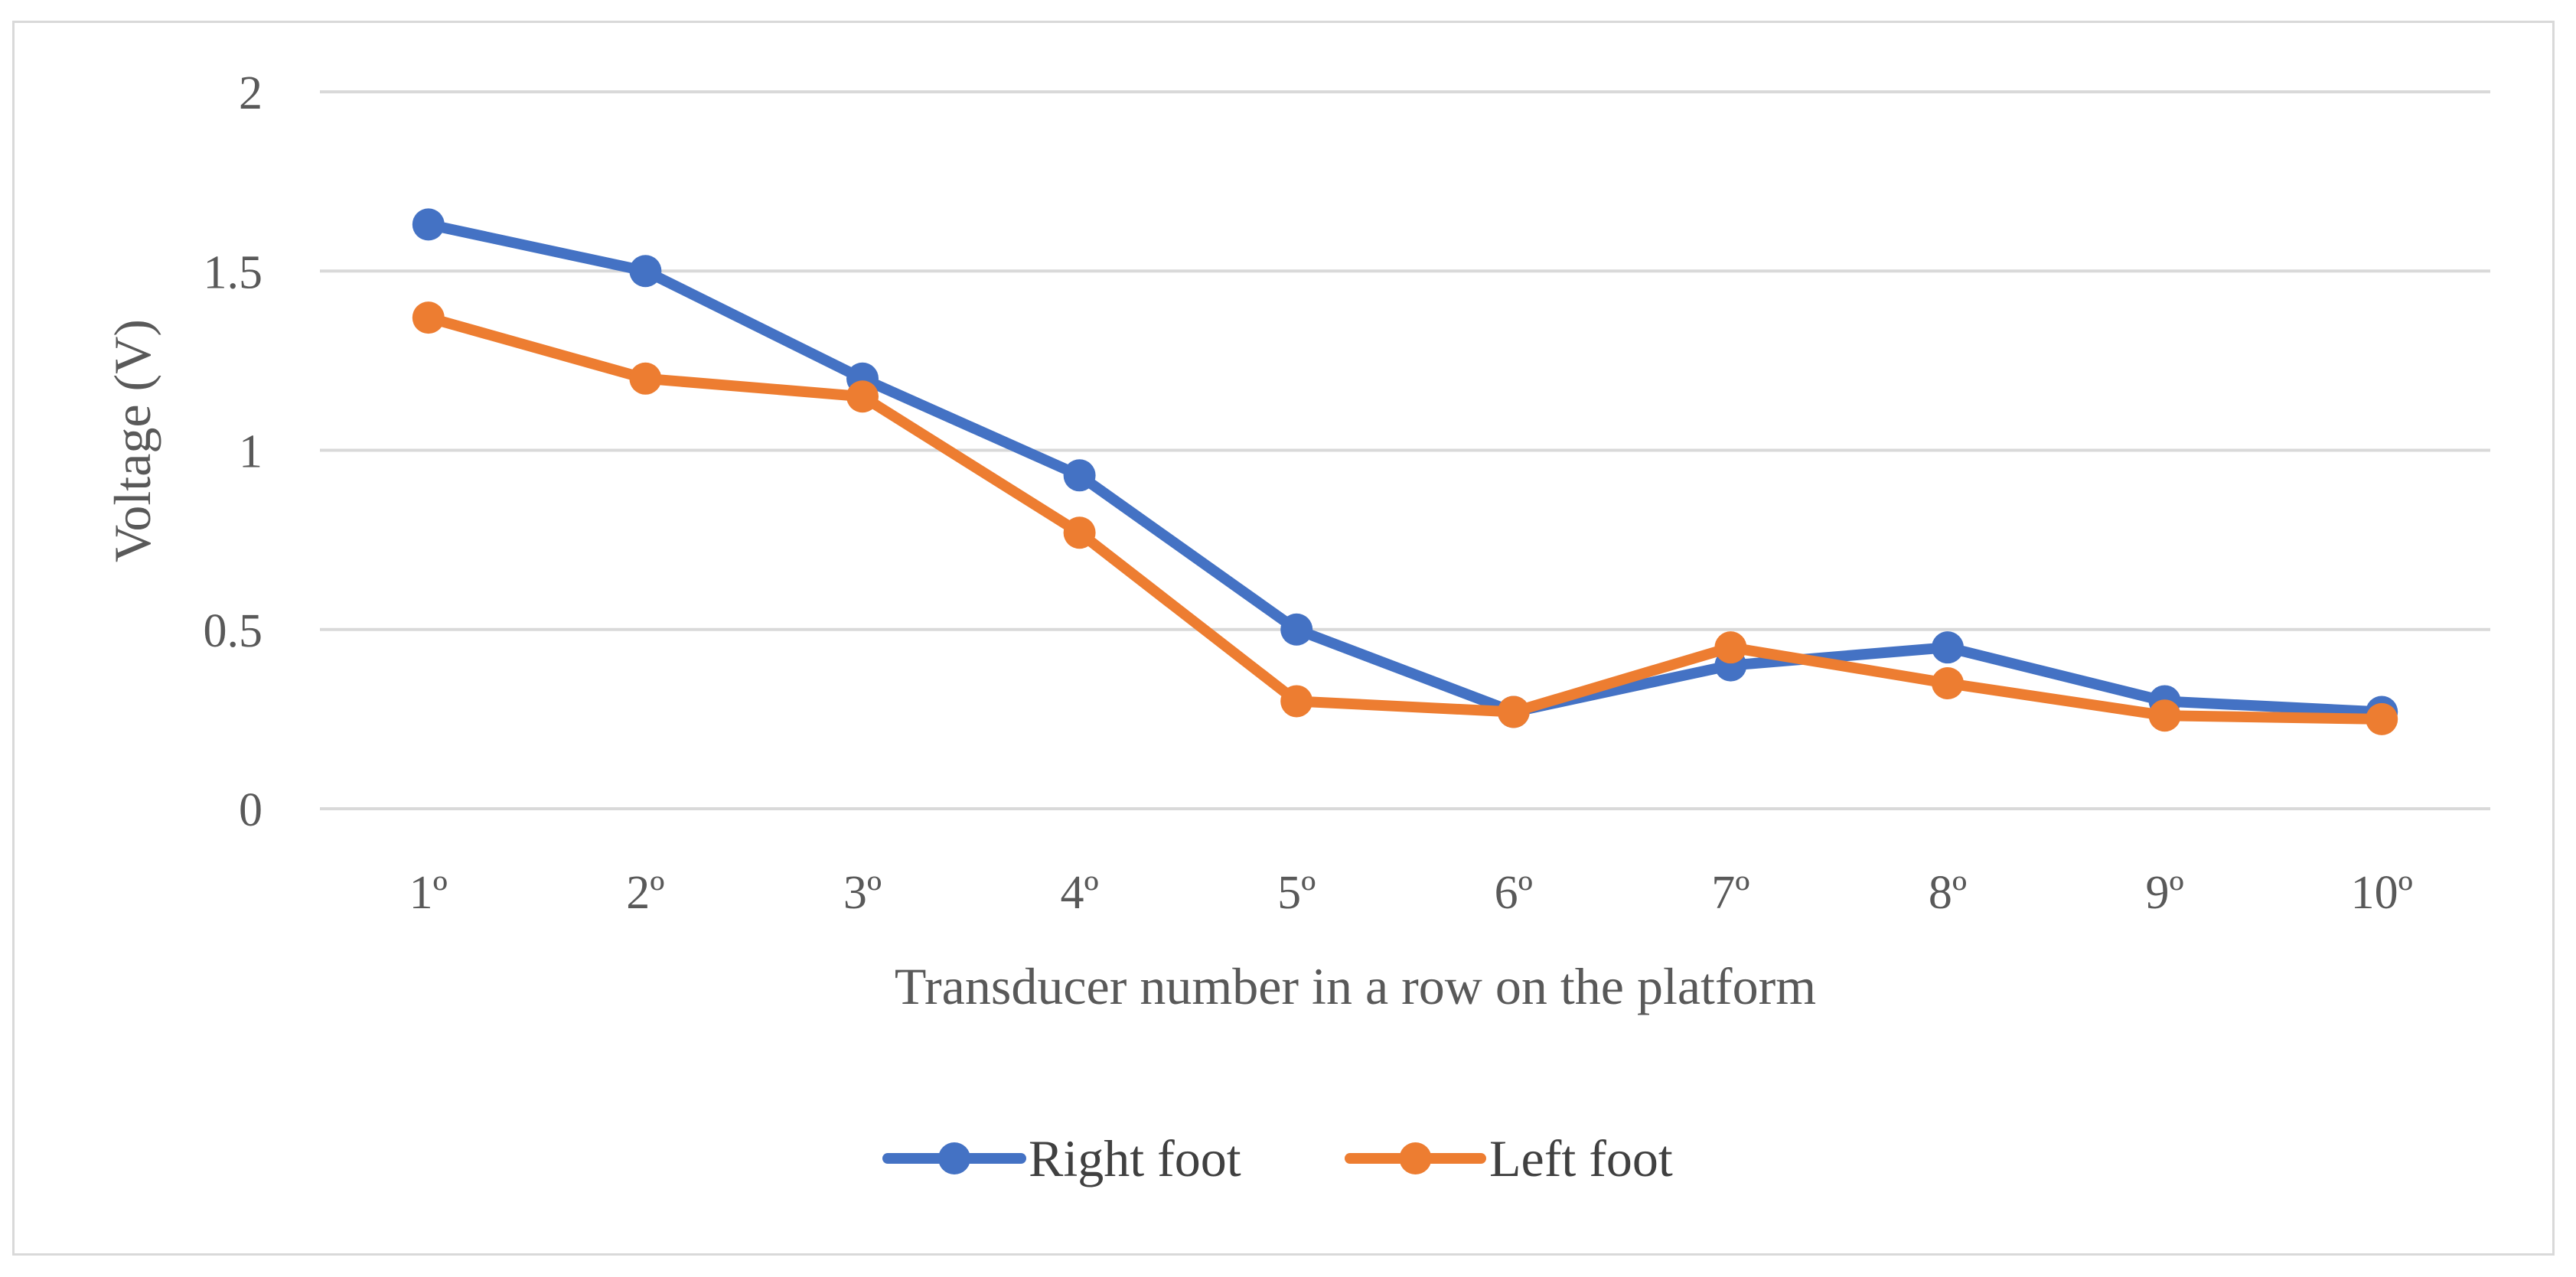 This screenshot has height=1277, width=2576. Describe the element at coordinates (1948, 893) in the screenshot. I see `x-tick-label: 8º` at that location.